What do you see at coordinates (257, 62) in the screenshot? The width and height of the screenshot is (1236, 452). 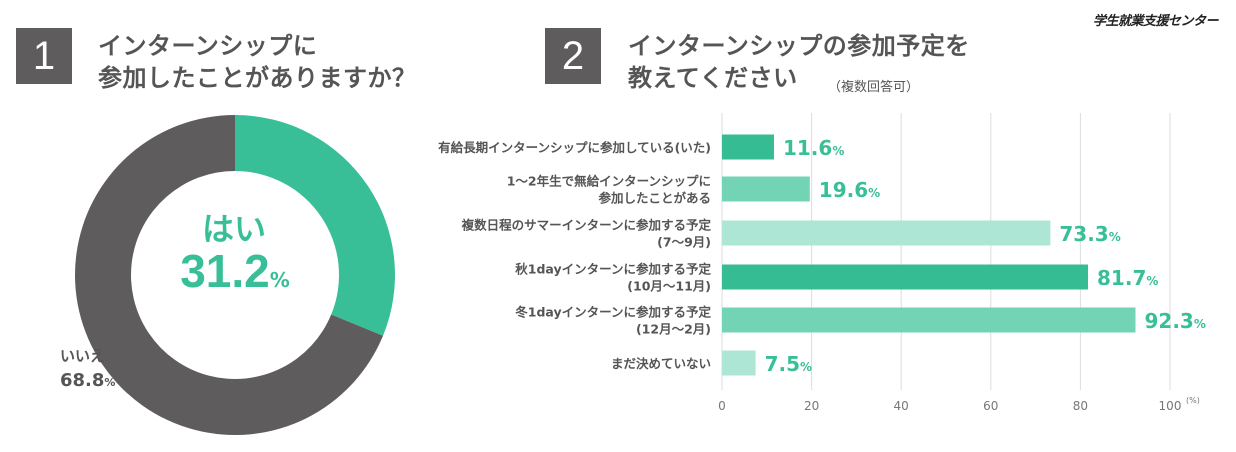 I see `question1-title: インターンシップに 参加したことがありますか？` at bounding box center [257, 62].